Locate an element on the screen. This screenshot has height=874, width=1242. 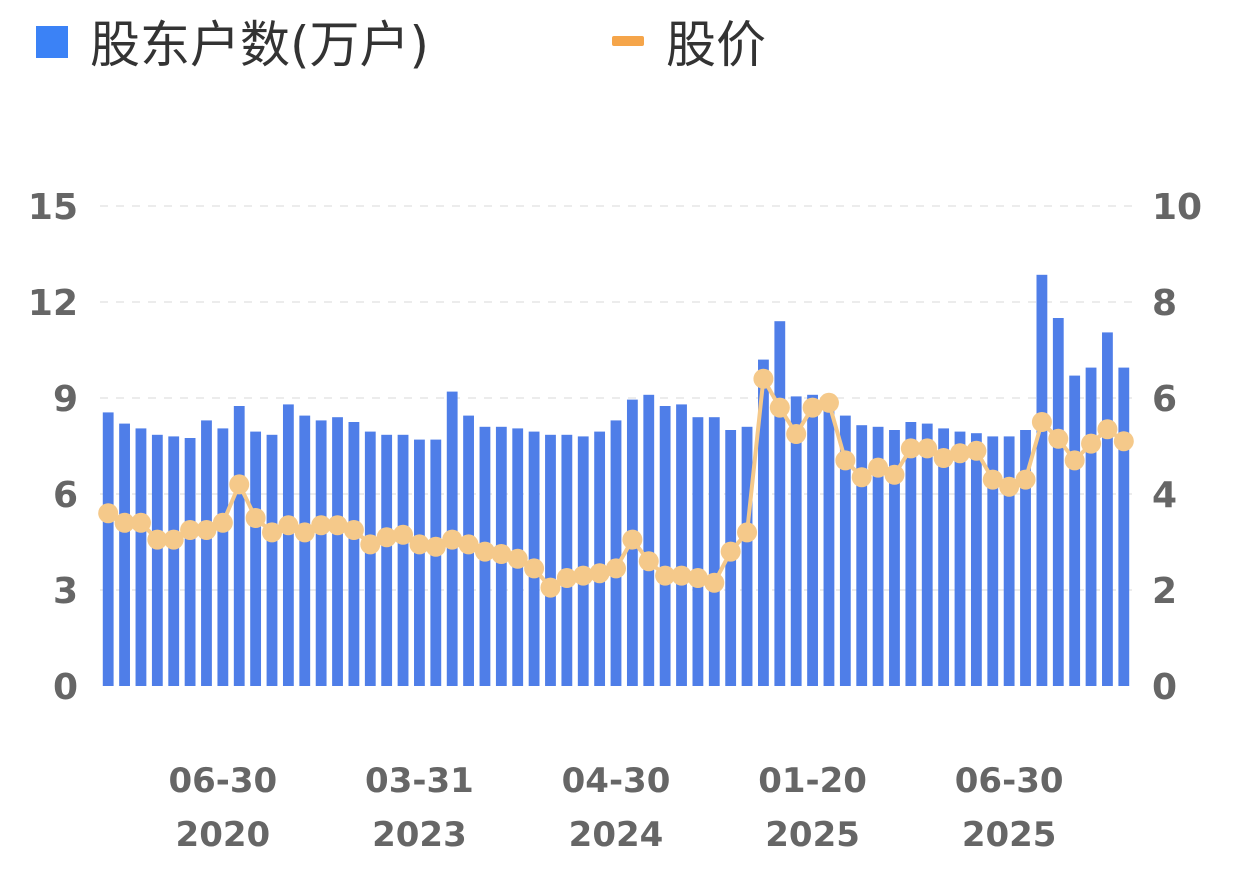
legend-line-swatch is located at coordinates (628, 41).